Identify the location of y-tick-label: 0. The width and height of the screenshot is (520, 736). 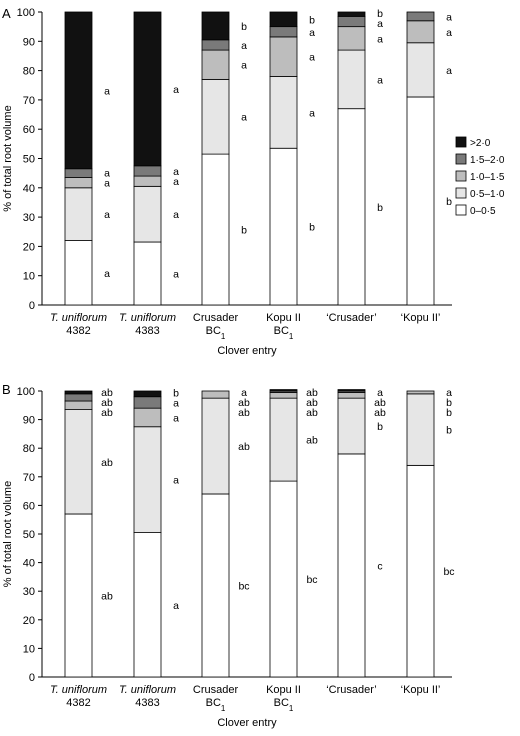
(32, 678).